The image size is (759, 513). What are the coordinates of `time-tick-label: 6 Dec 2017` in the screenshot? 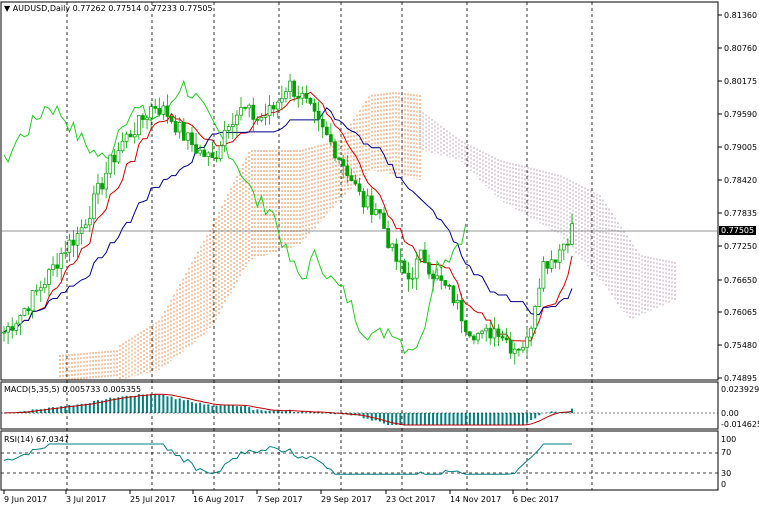 It's located at (536, 499).